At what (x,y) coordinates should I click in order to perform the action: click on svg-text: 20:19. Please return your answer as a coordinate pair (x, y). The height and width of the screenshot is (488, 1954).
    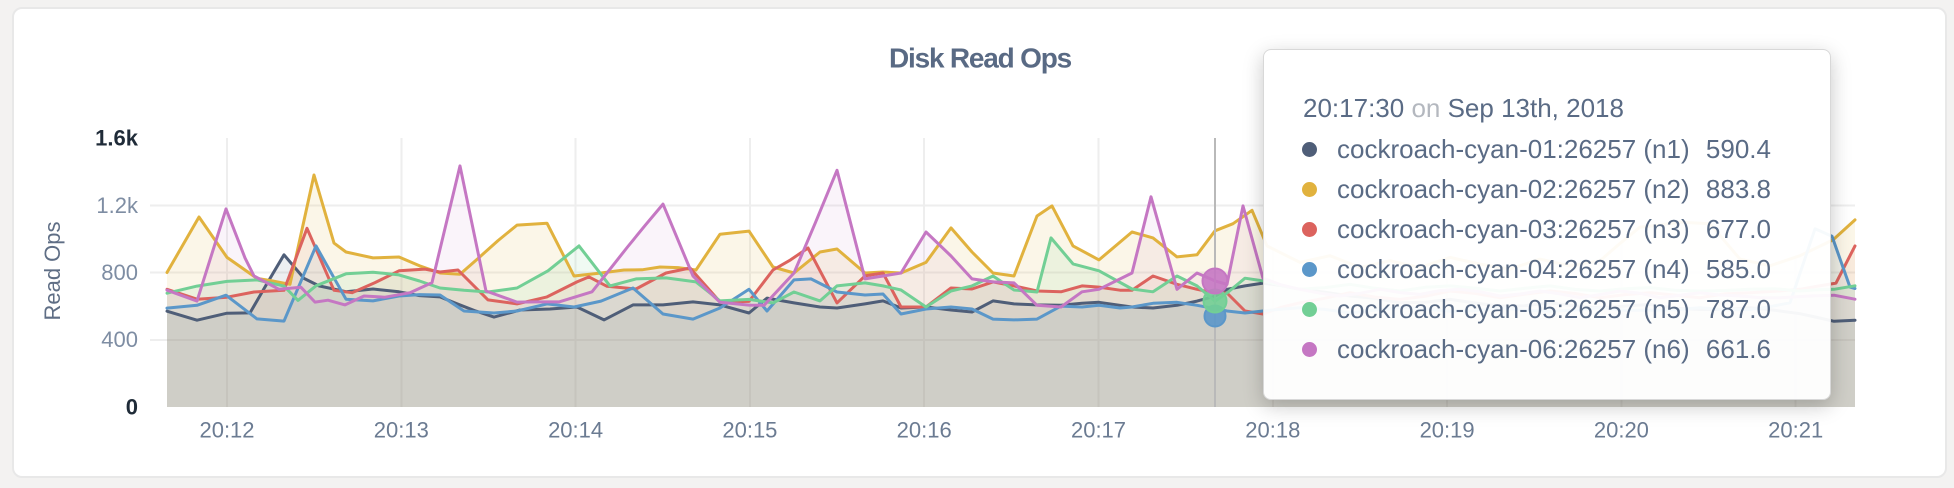
    Looking at the image, I should click on (1447, 430).